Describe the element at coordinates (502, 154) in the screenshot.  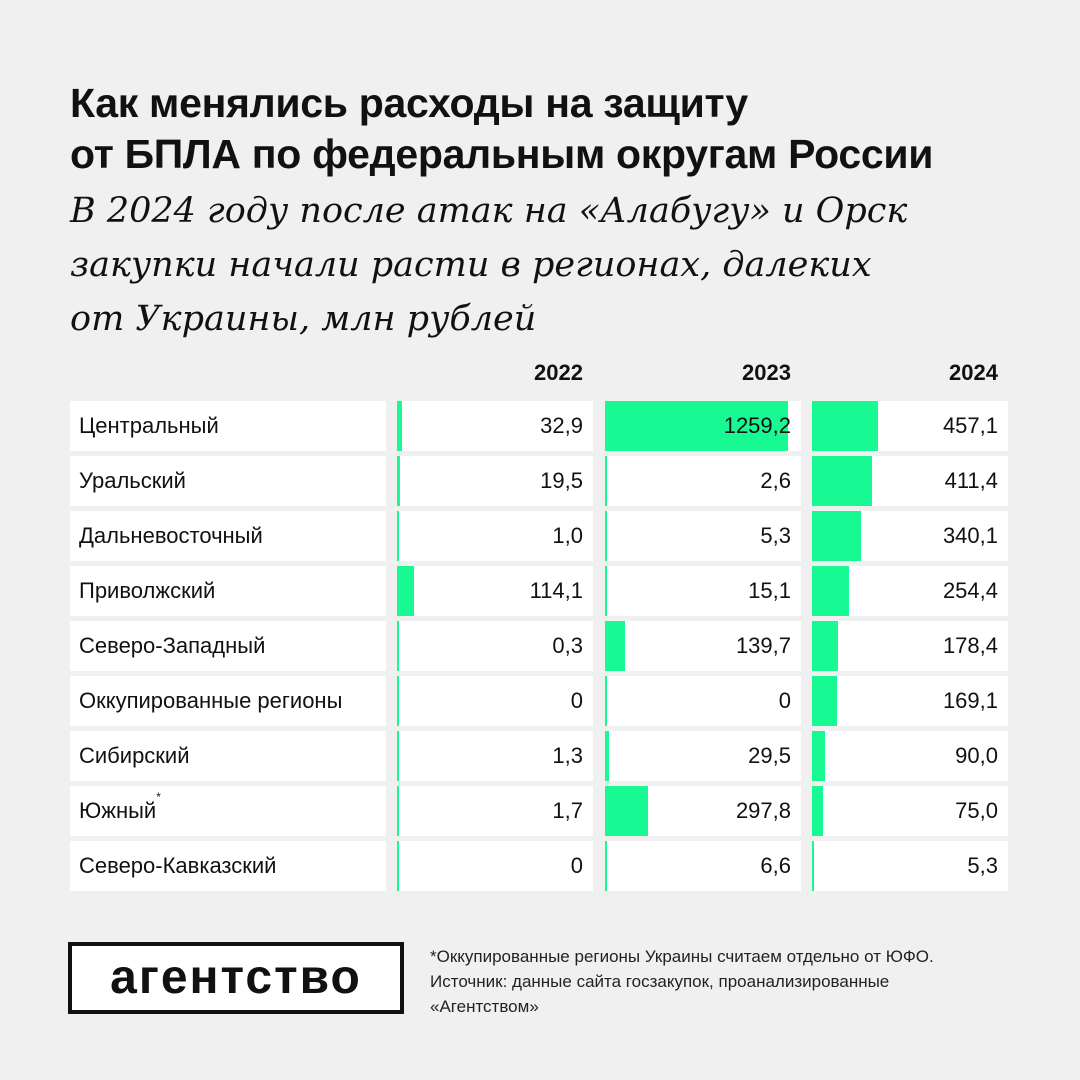
I see `title-line: от БПЛА по федеральным округам России` at that location.